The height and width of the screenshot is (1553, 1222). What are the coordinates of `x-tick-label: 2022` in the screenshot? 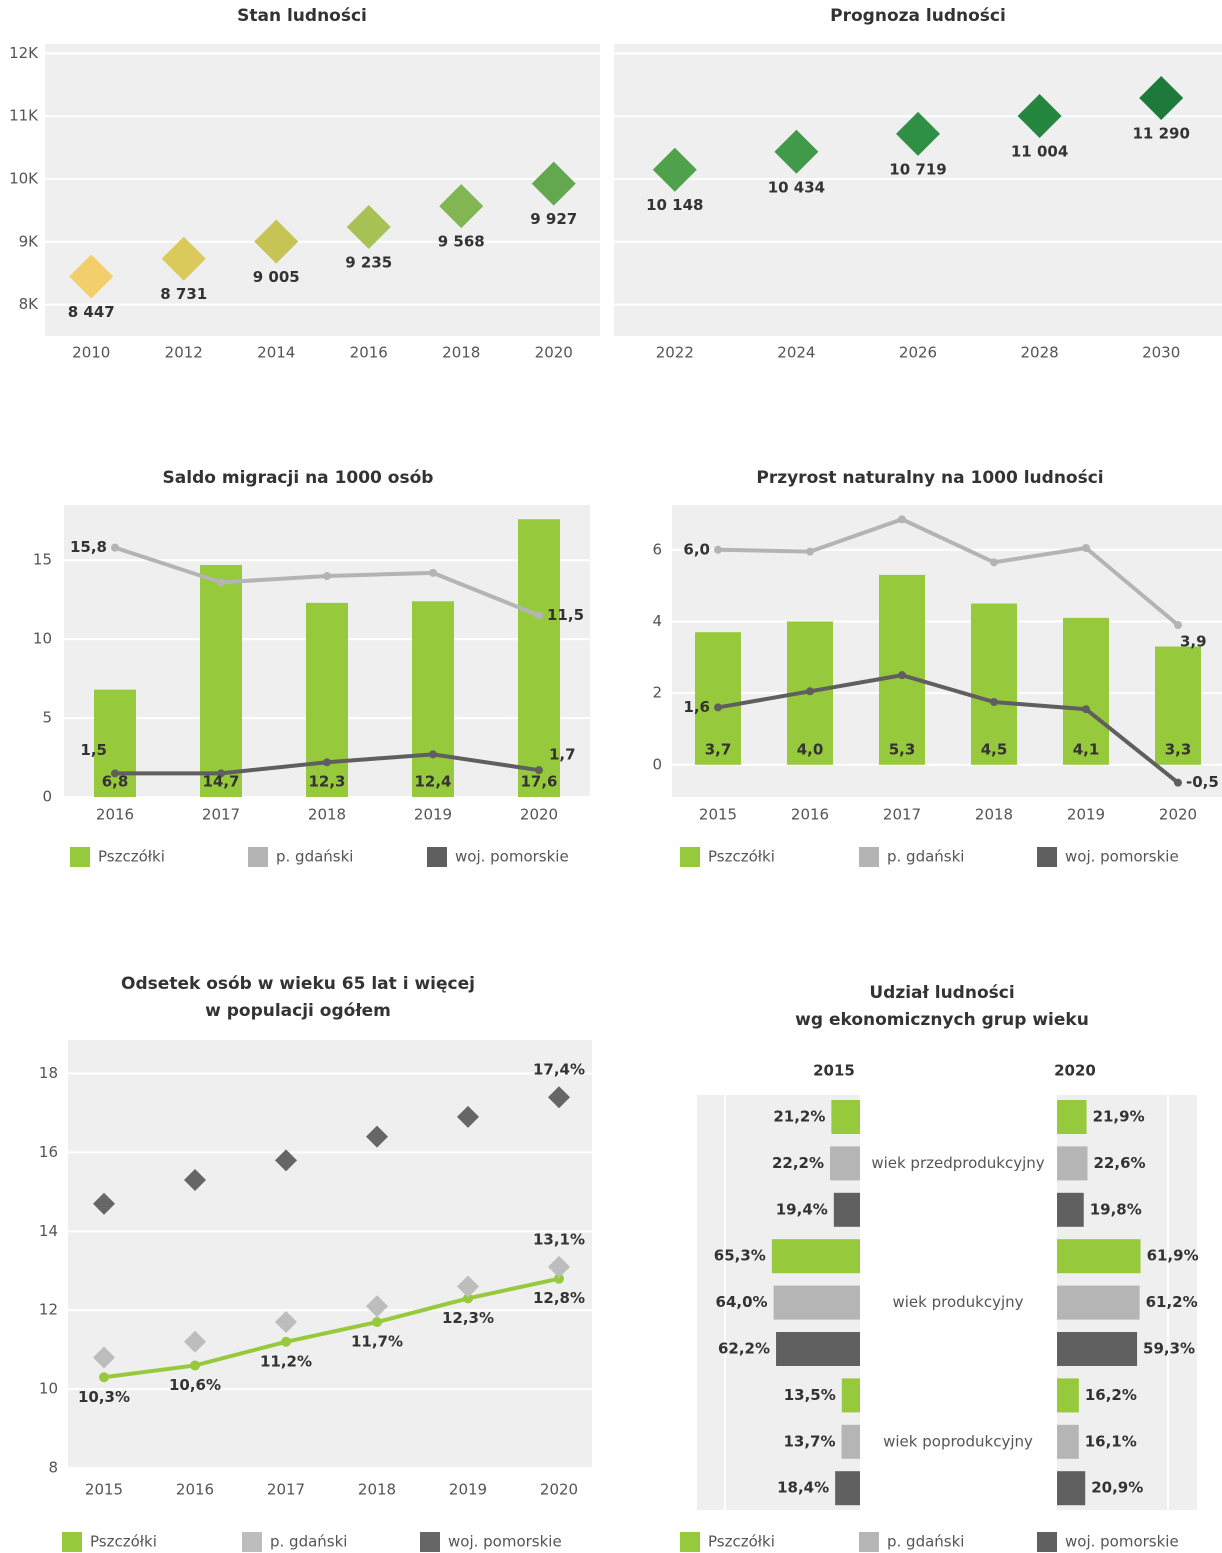 It's located at (675, 353).